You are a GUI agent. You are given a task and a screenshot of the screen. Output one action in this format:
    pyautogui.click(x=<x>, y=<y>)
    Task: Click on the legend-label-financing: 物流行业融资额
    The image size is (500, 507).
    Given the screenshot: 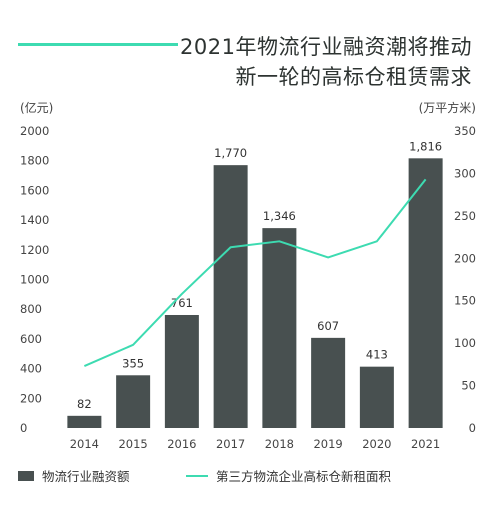 What is the action you would take?
    pyautogui.click(x=86, y=476)
    